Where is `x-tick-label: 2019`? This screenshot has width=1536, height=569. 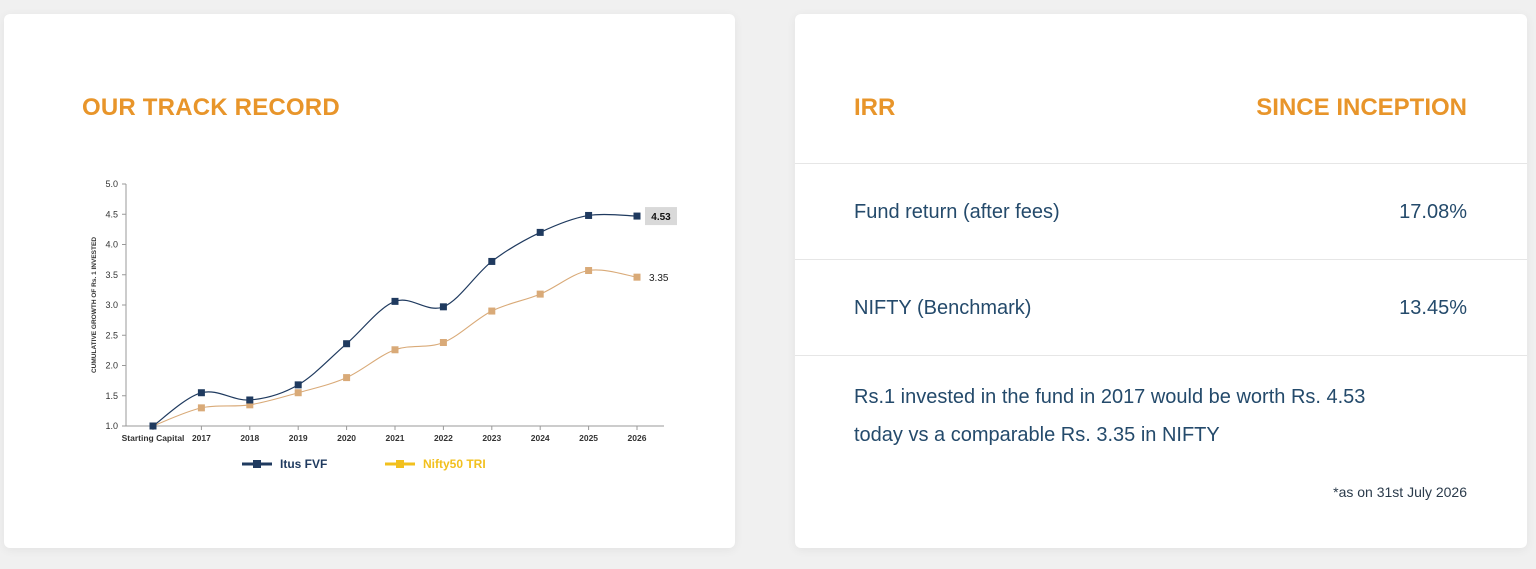 x-tick-label: 2019 is located at coordinates (298, 438).